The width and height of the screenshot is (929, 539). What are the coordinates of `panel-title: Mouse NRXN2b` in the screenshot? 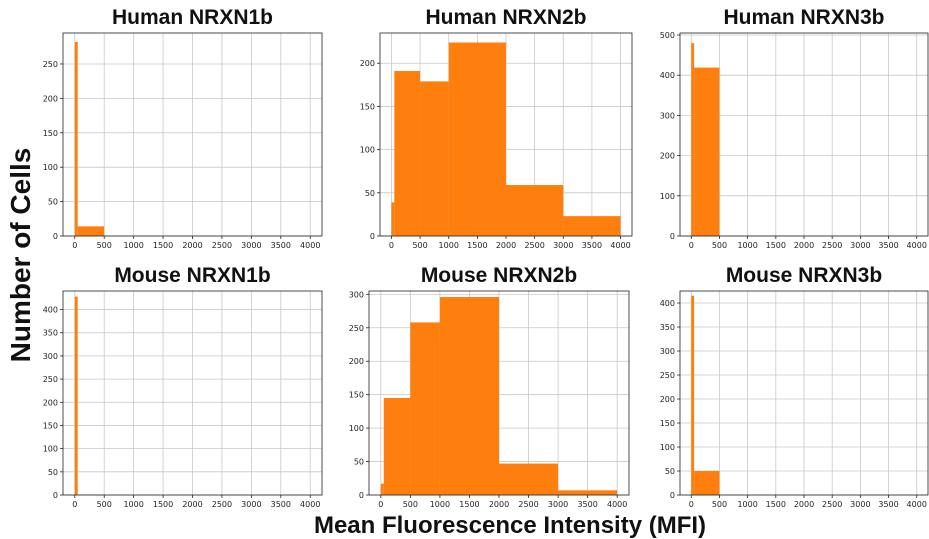 It's located at (499, 275).